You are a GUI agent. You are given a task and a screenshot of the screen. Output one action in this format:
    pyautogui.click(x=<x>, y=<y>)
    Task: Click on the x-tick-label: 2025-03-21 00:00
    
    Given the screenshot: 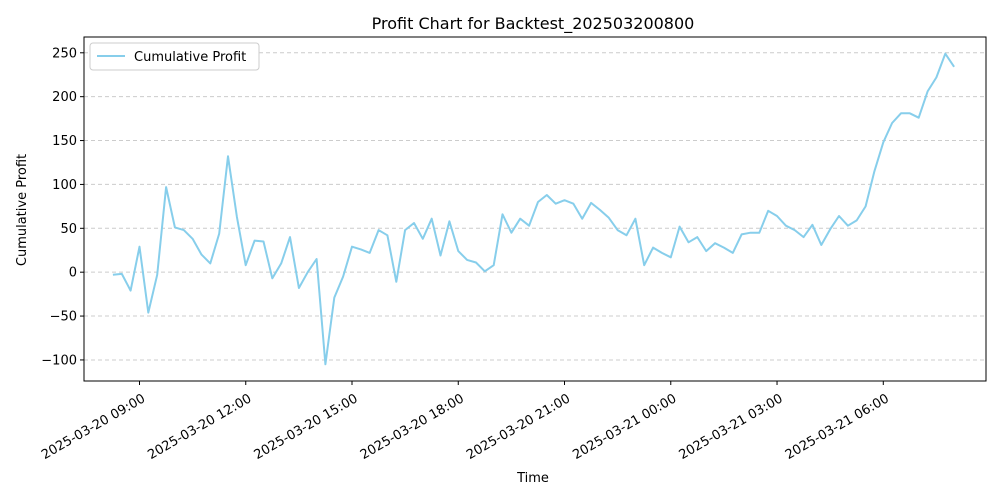 What is the action you would take?
    pyautogui.click(x=624, y=427)
    